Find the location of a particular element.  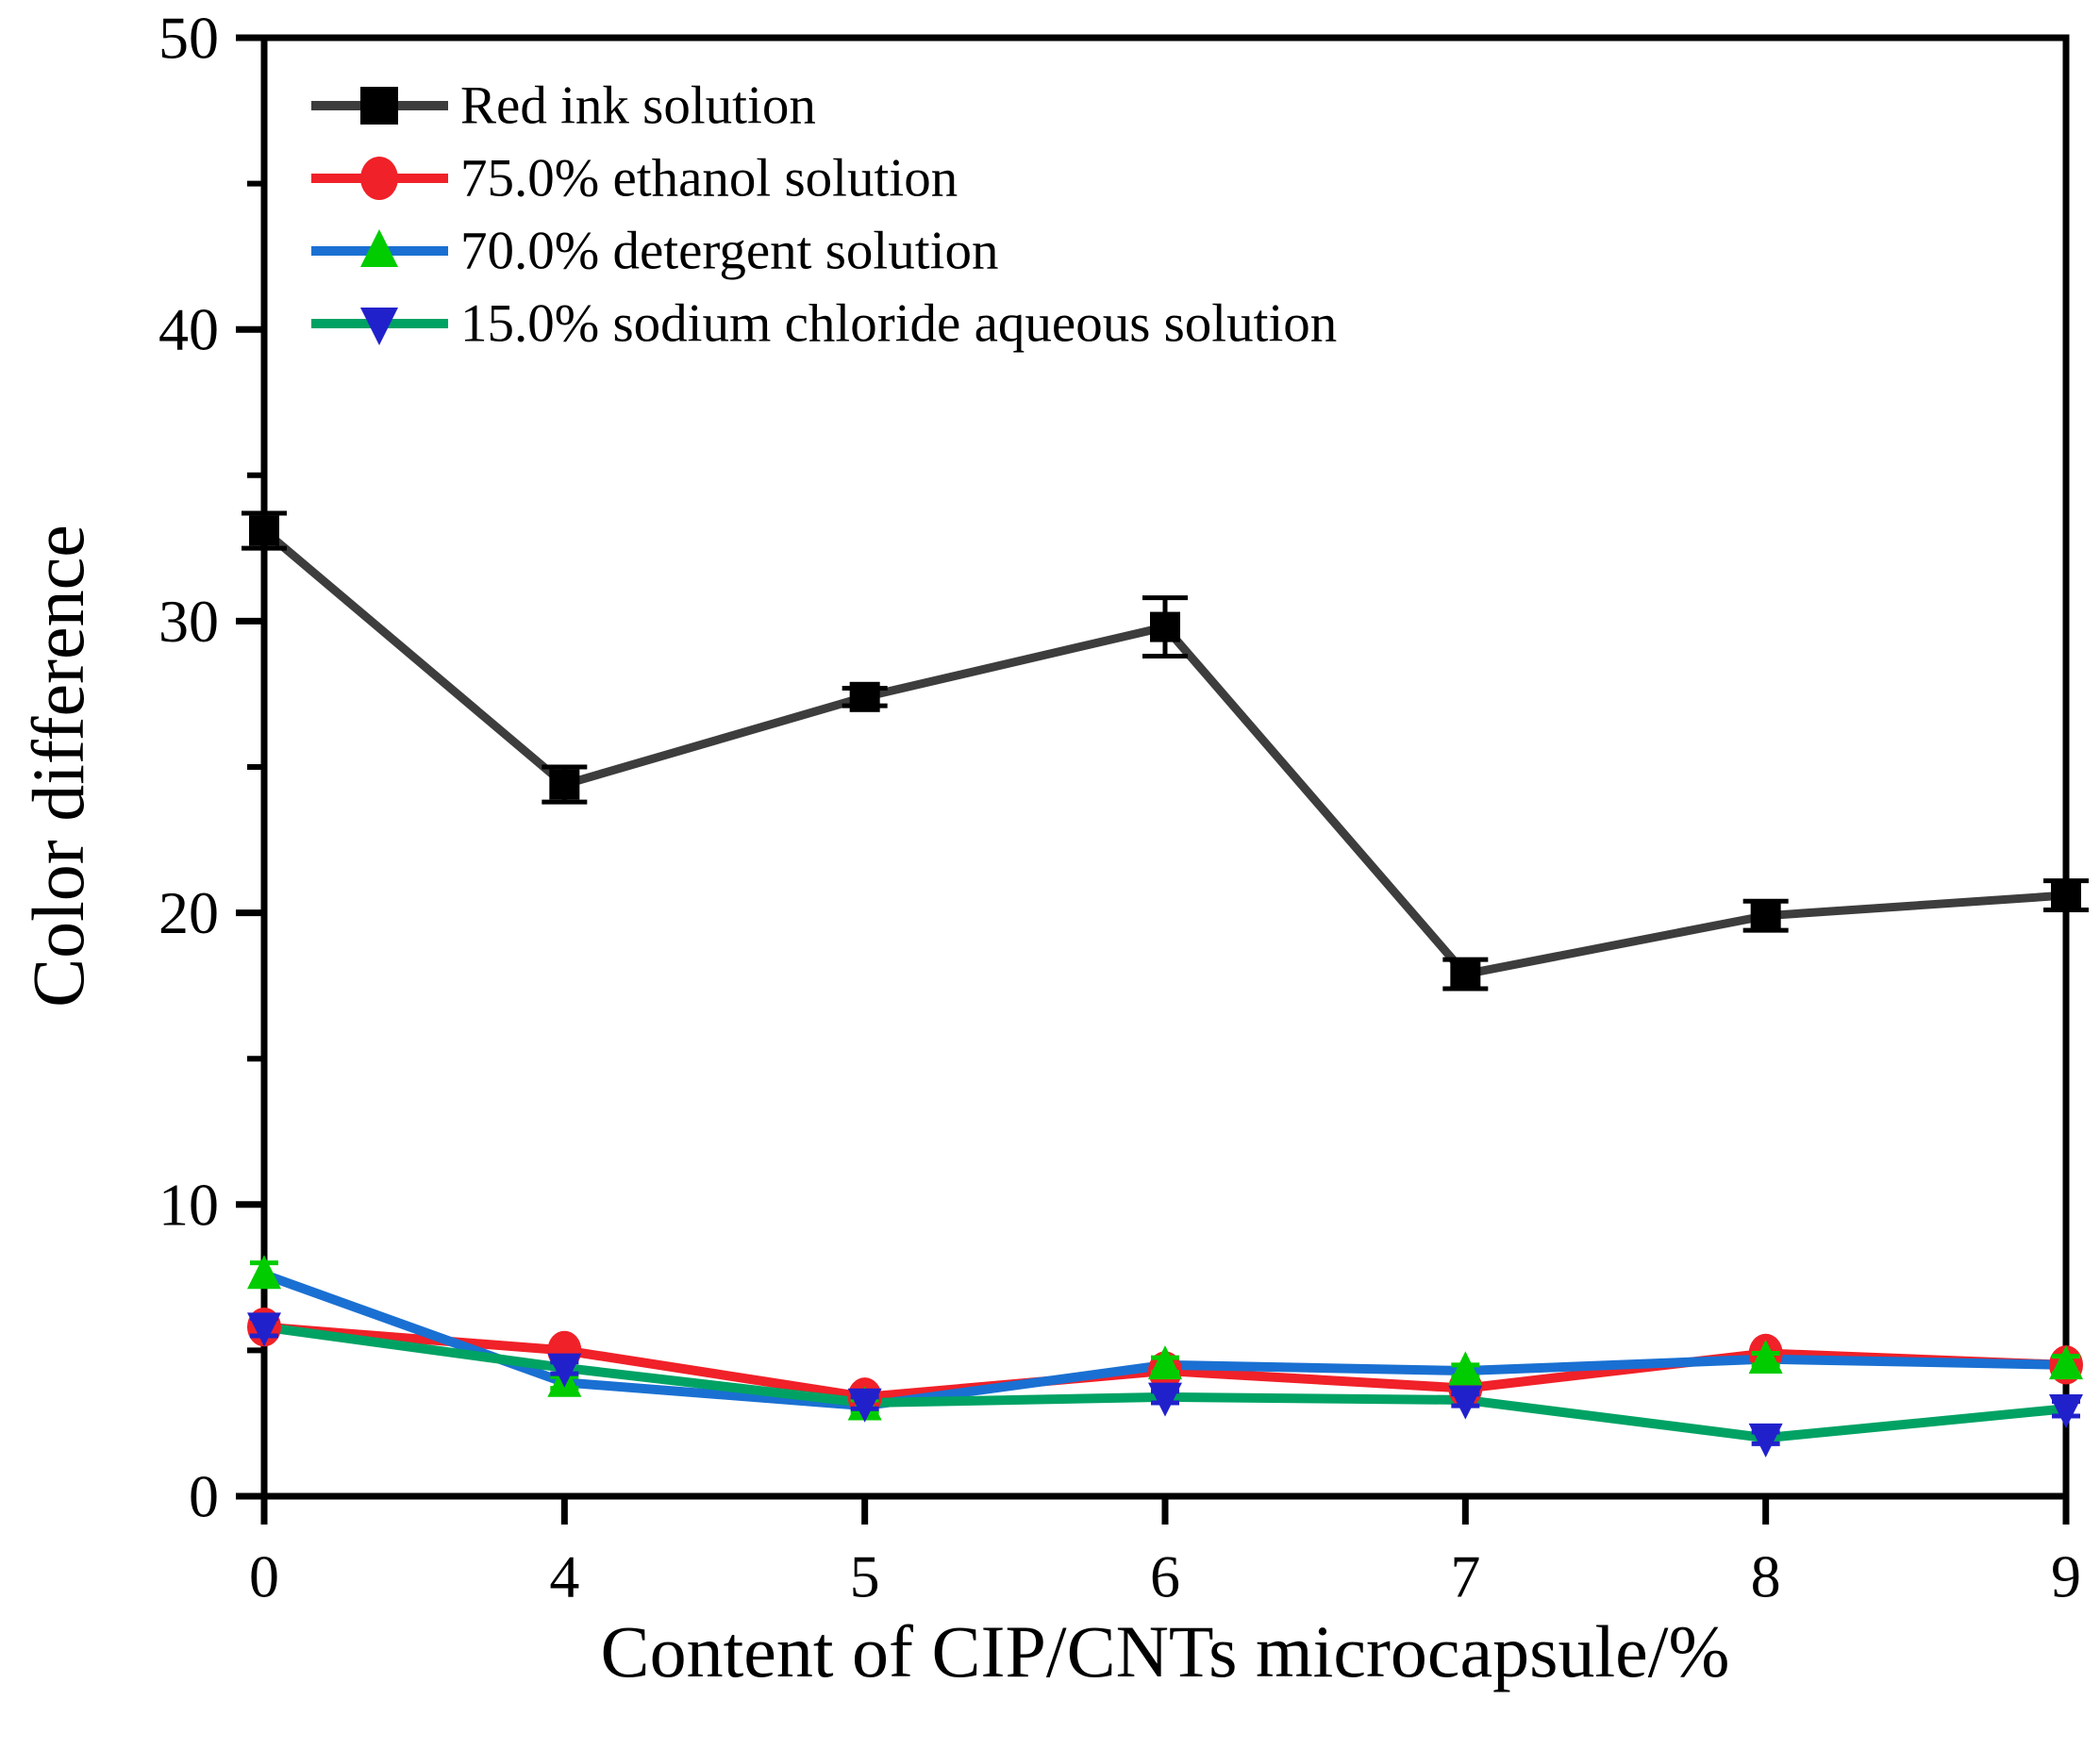

legend-label: Red ink solution is located at coordinates (638, 106).